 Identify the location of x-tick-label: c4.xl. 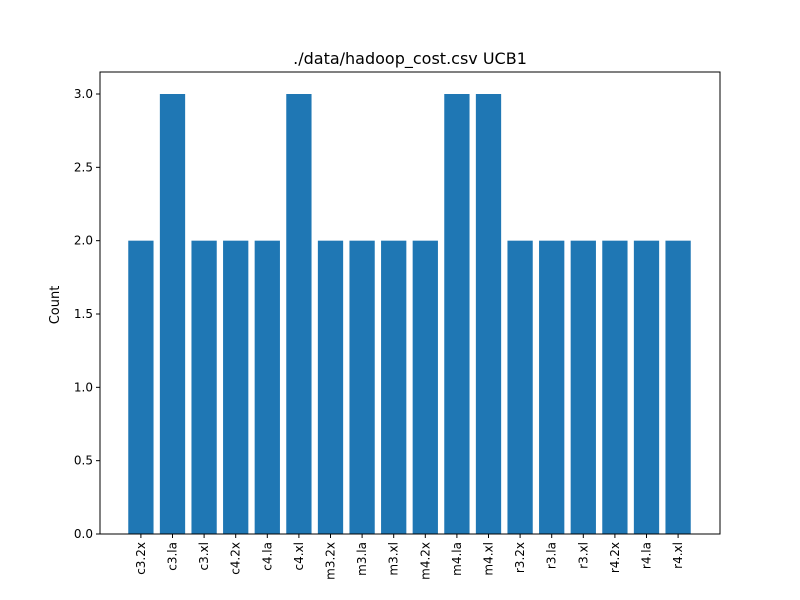
(299, 556).